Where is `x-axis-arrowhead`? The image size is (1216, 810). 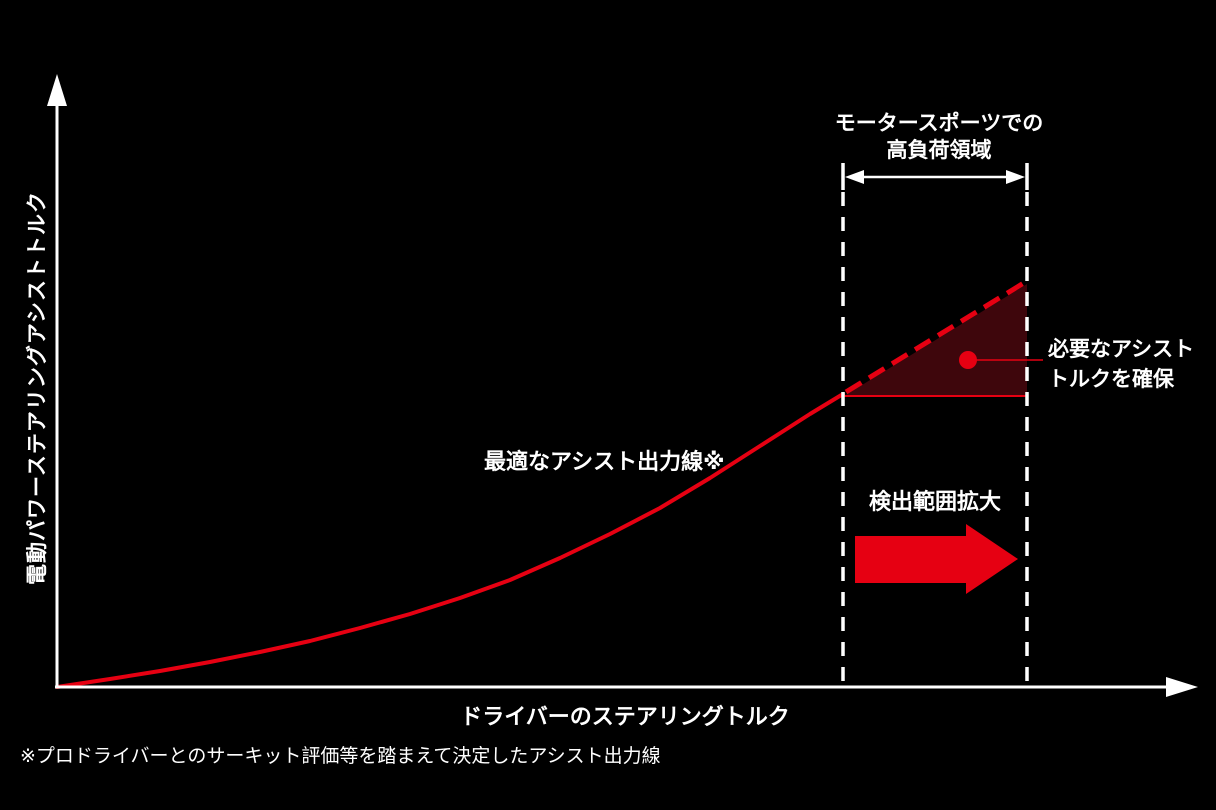 x-axis-arrowhead is located at coordinates (1182, 687).